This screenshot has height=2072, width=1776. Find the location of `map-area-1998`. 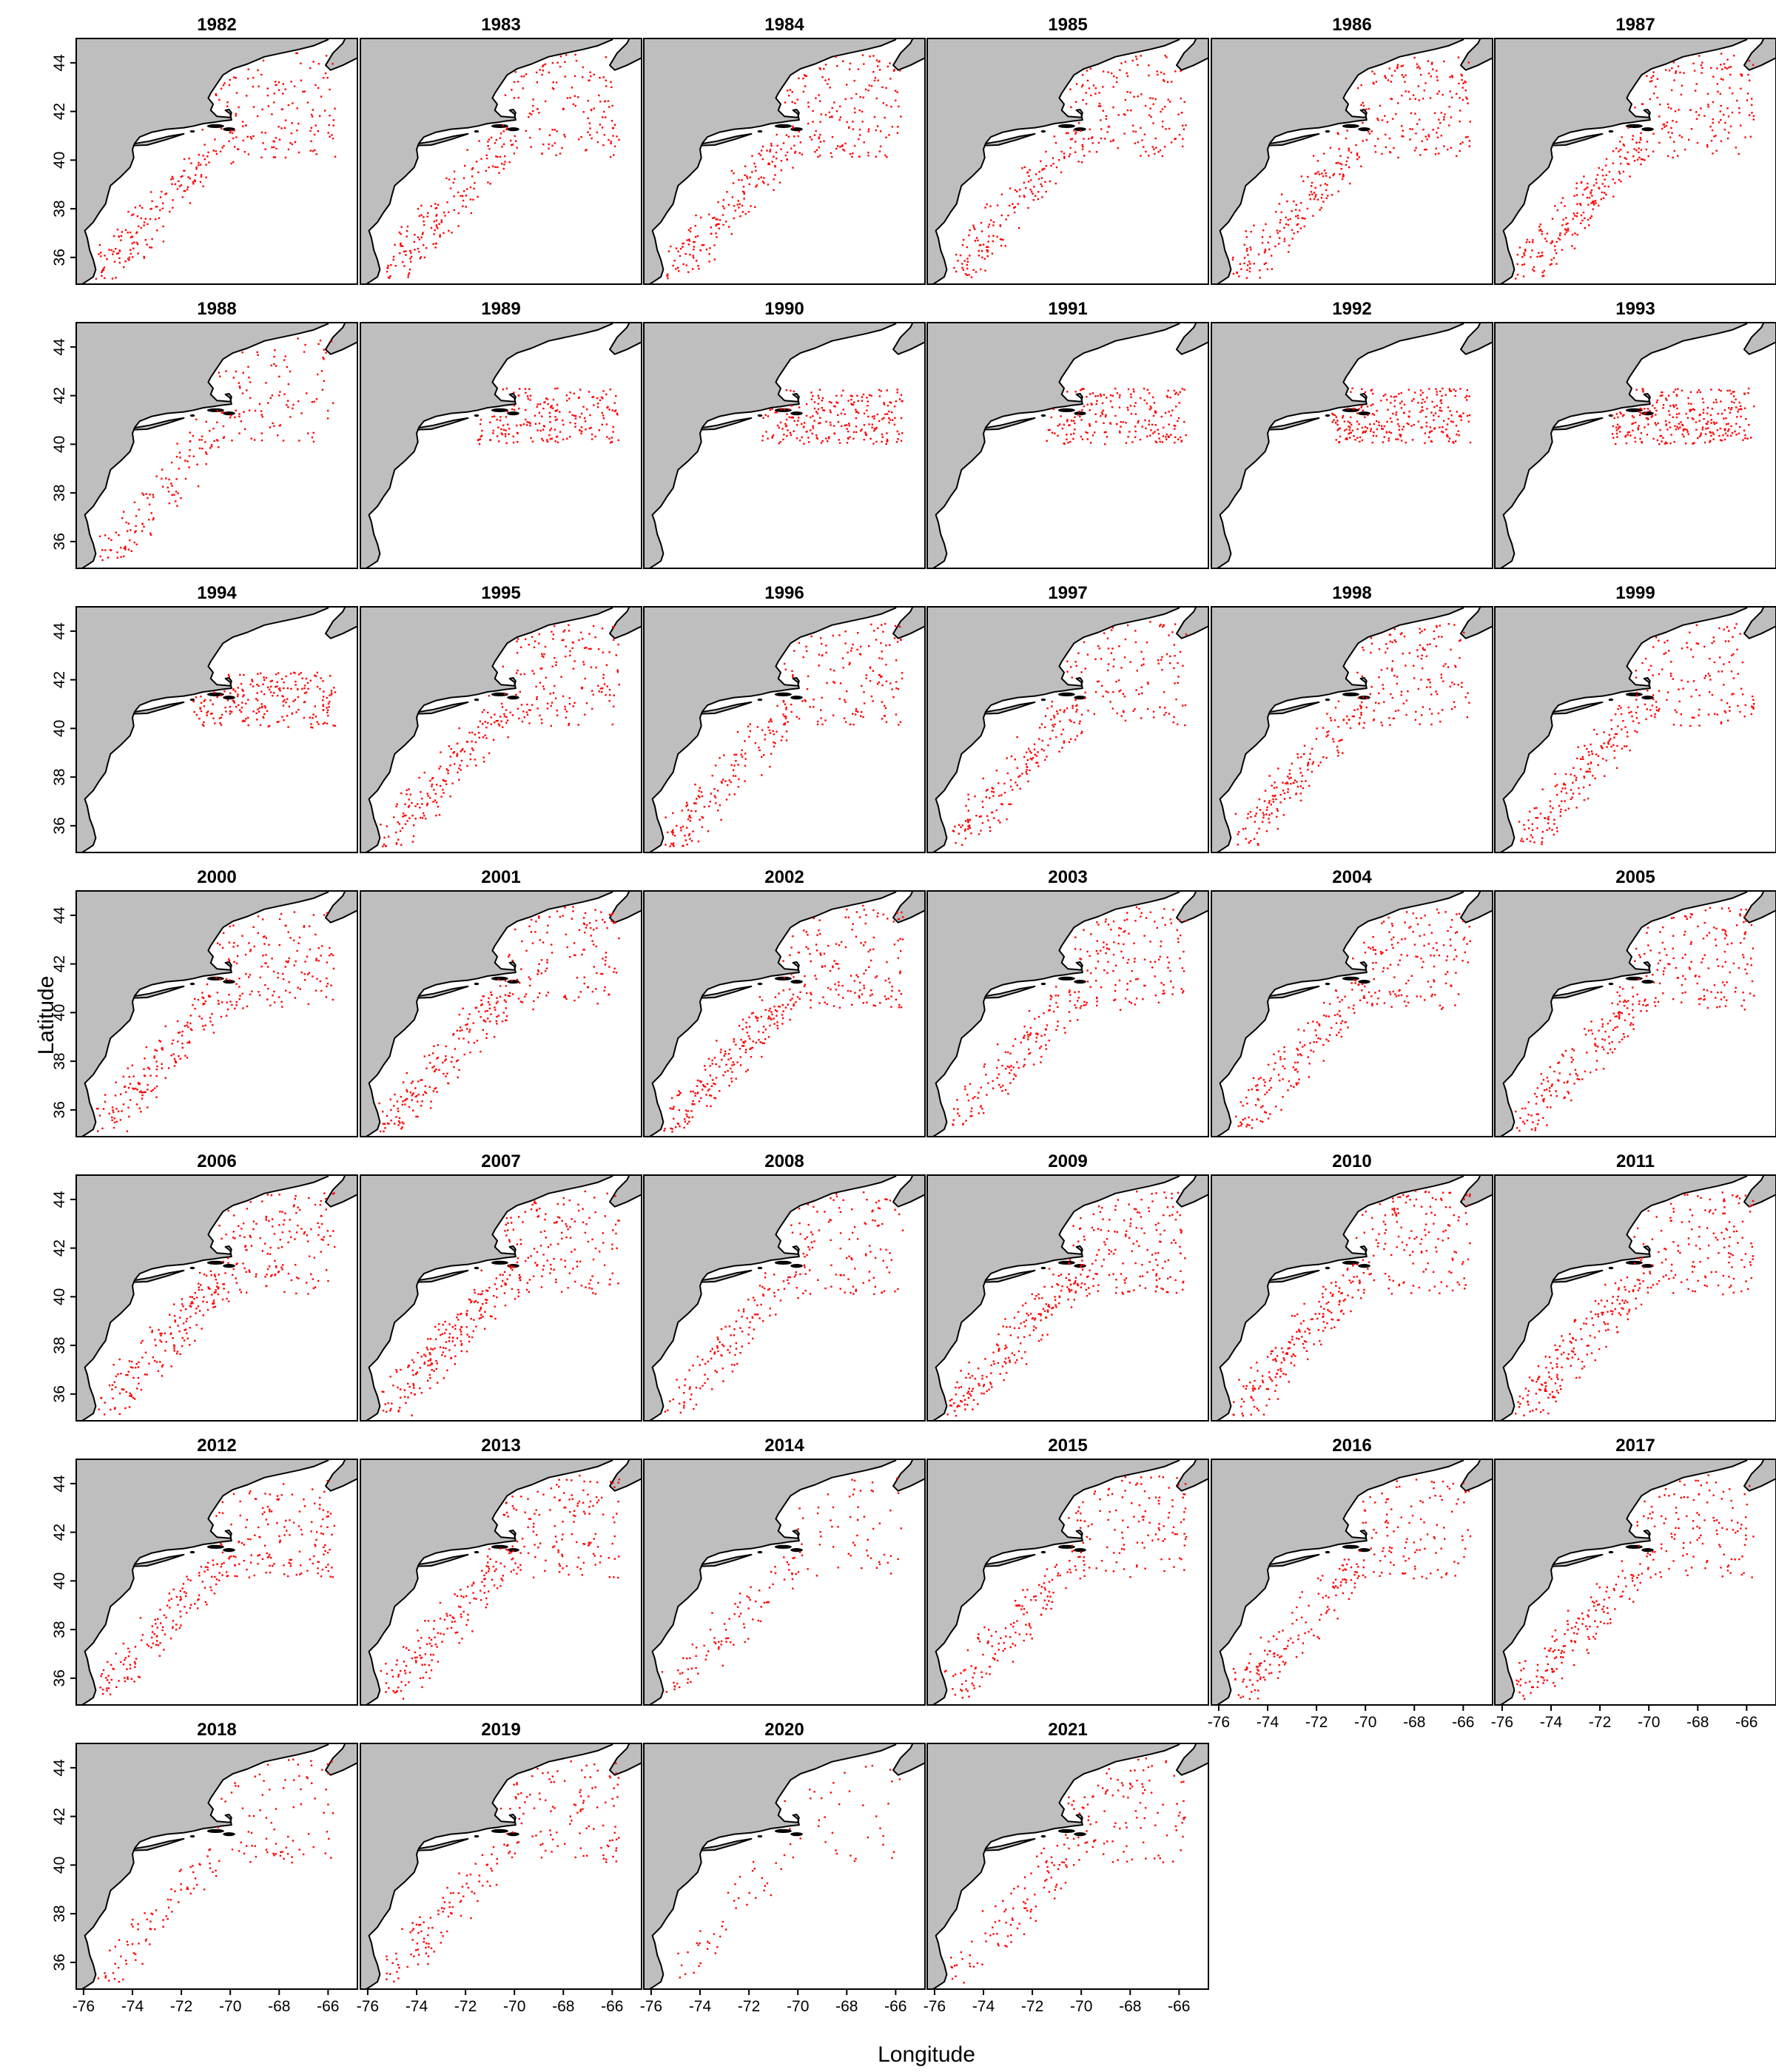

map-area-1998 is located at coordinates (1352, 729).